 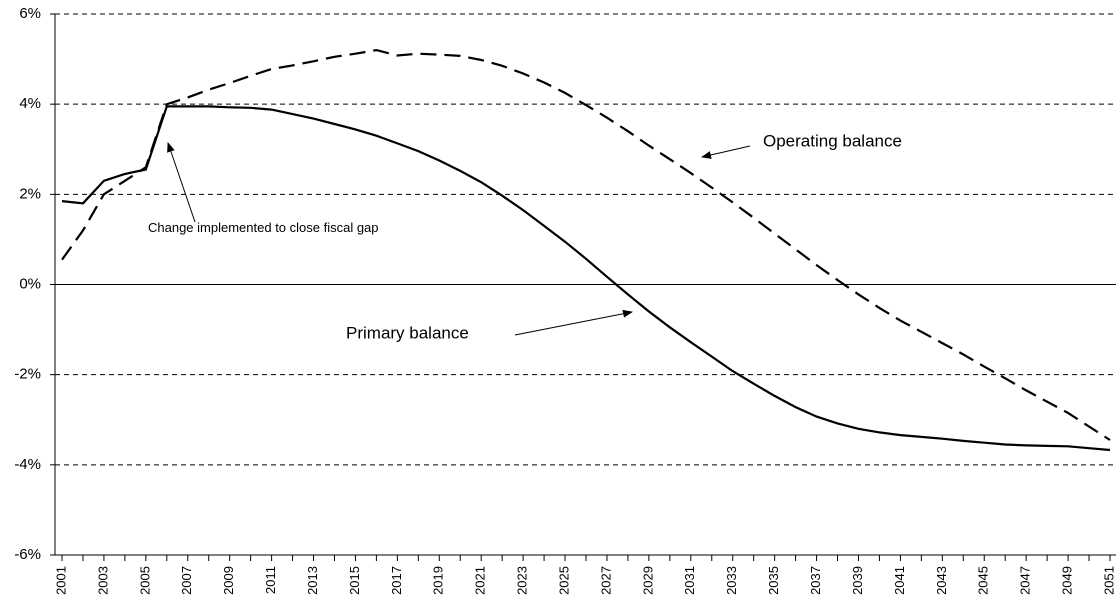 I want to click on y-tick-label: 2%, so click(x=30, y=193).